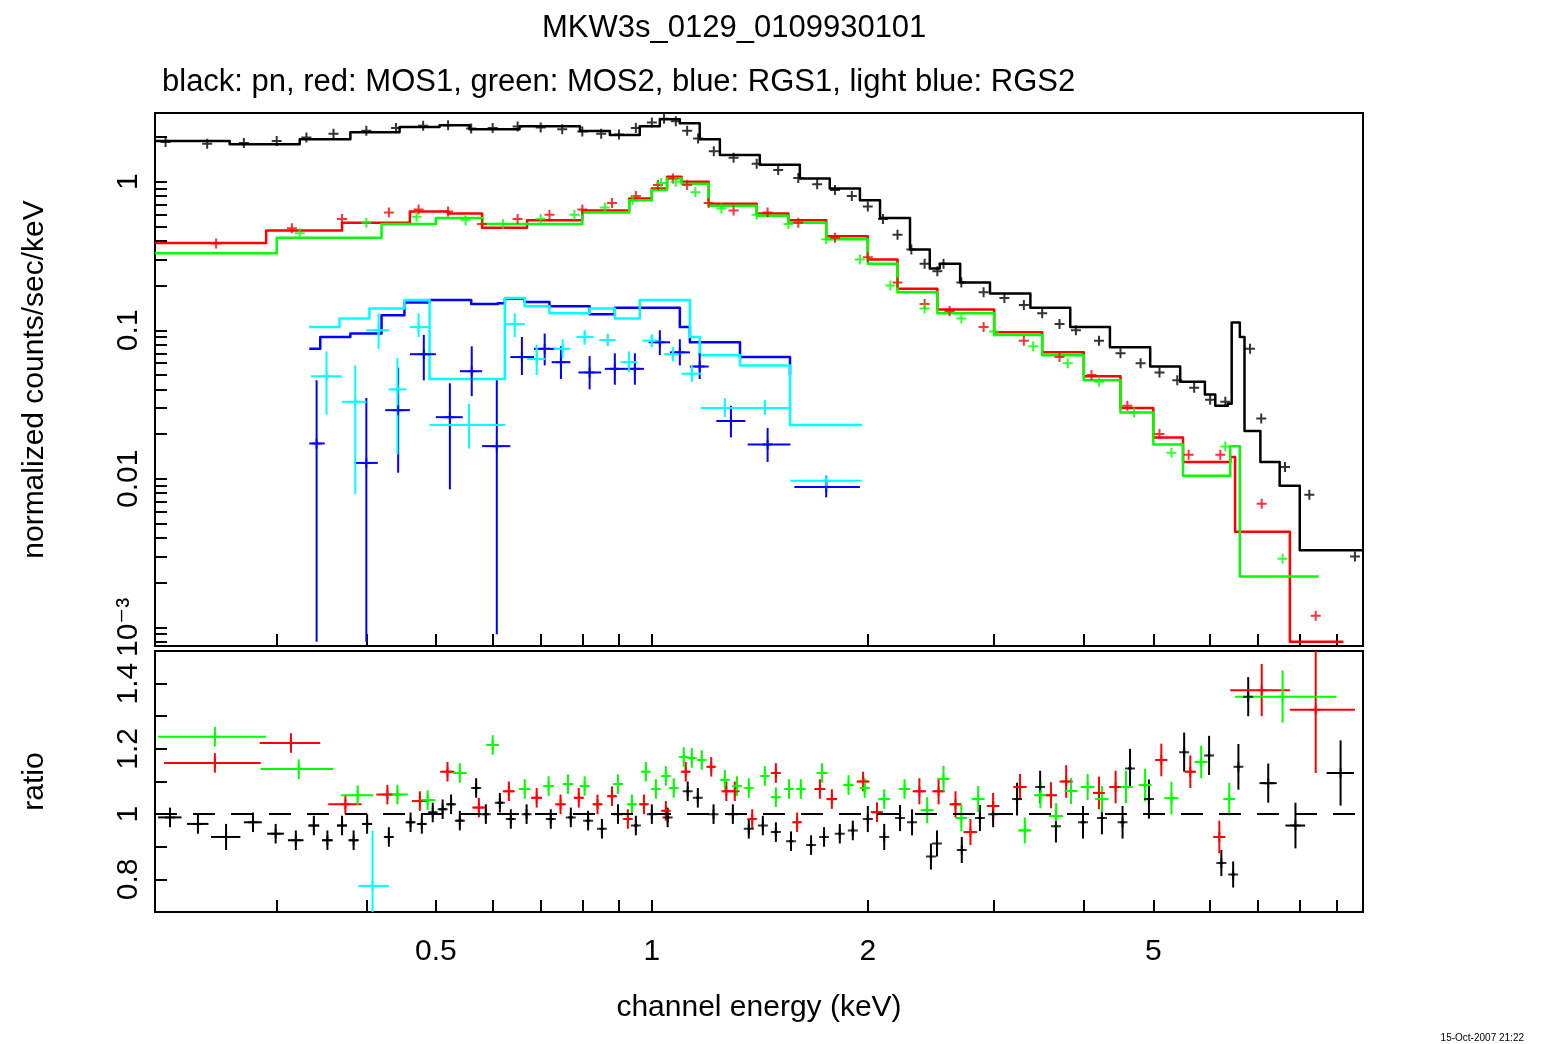 The height and width of the screenshot is (1044, 1546). I want to click on y-axis-title: normalized counts/sec/keV, so click(32, 379).